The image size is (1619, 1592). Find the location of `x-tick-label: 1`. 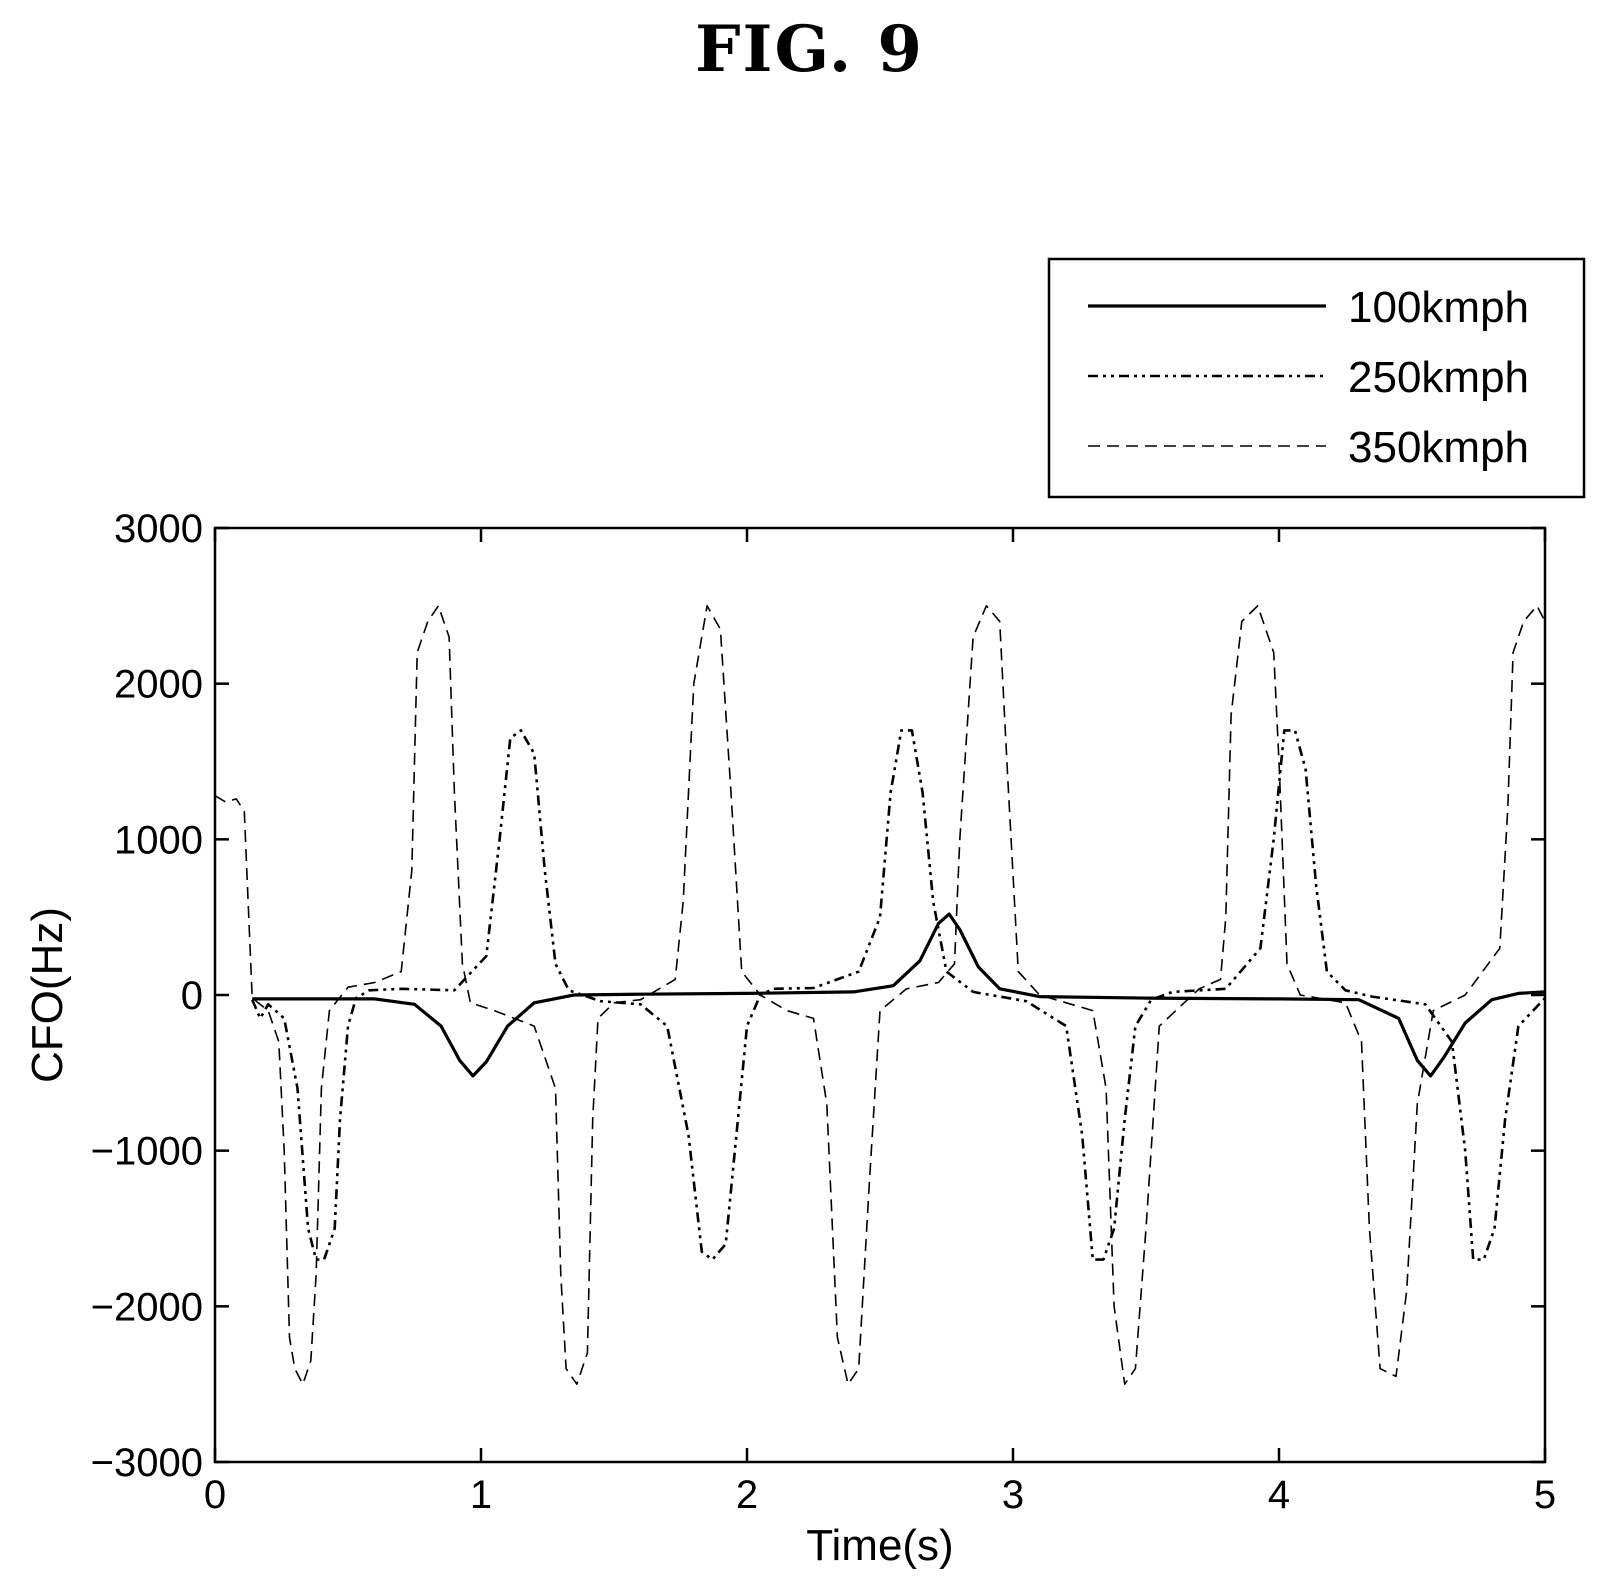

x-tick-label: 1 is located at coordinates (481, 1495).